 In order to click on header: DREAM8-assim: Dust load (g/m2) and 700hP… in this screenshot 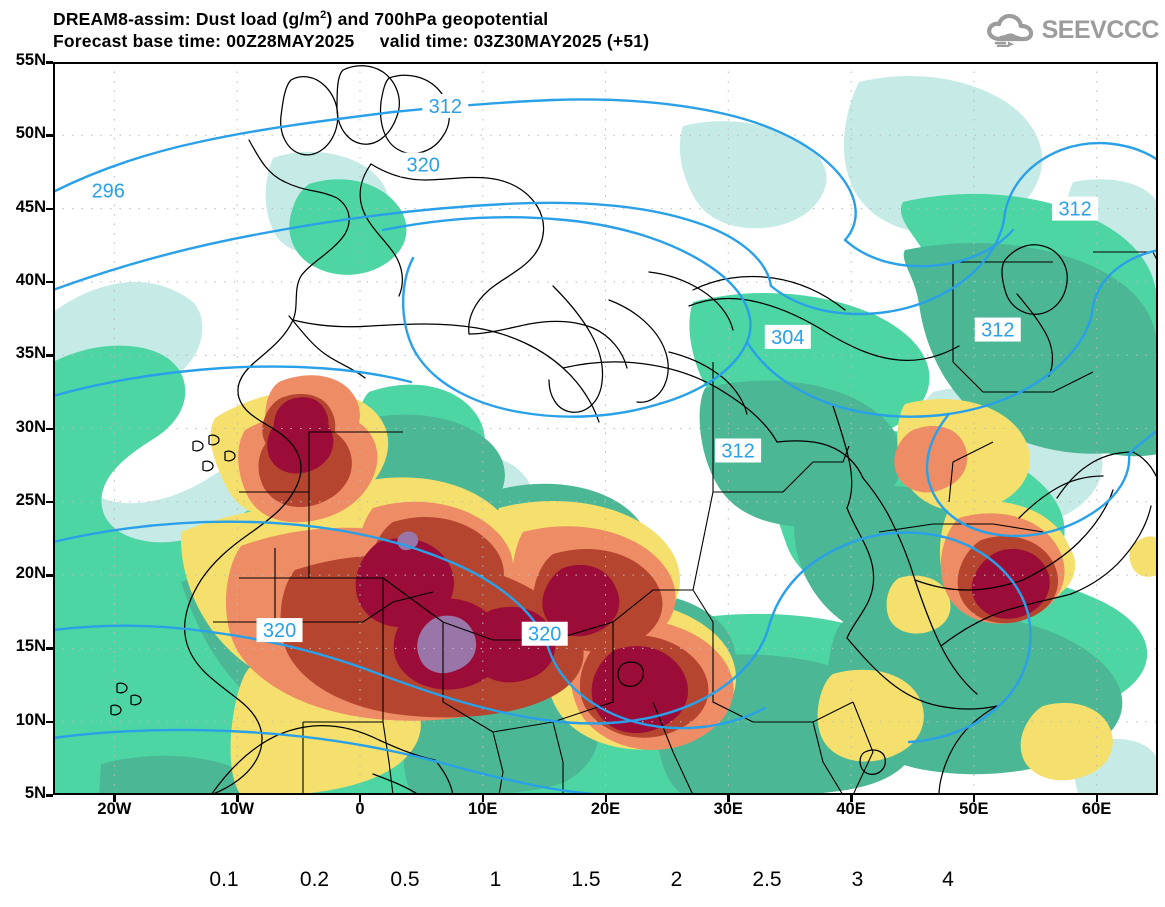, I will do `click(582, 29)`.